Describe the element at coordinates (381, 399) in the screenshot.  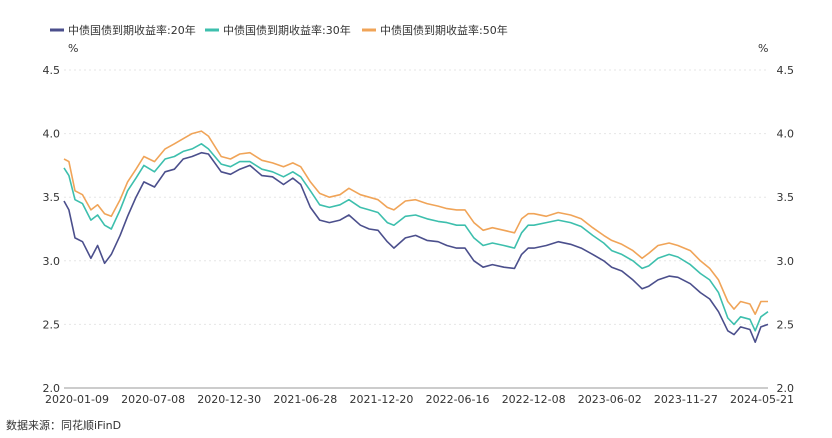
I see `x-tick-label: 2021-12-20` at that location.